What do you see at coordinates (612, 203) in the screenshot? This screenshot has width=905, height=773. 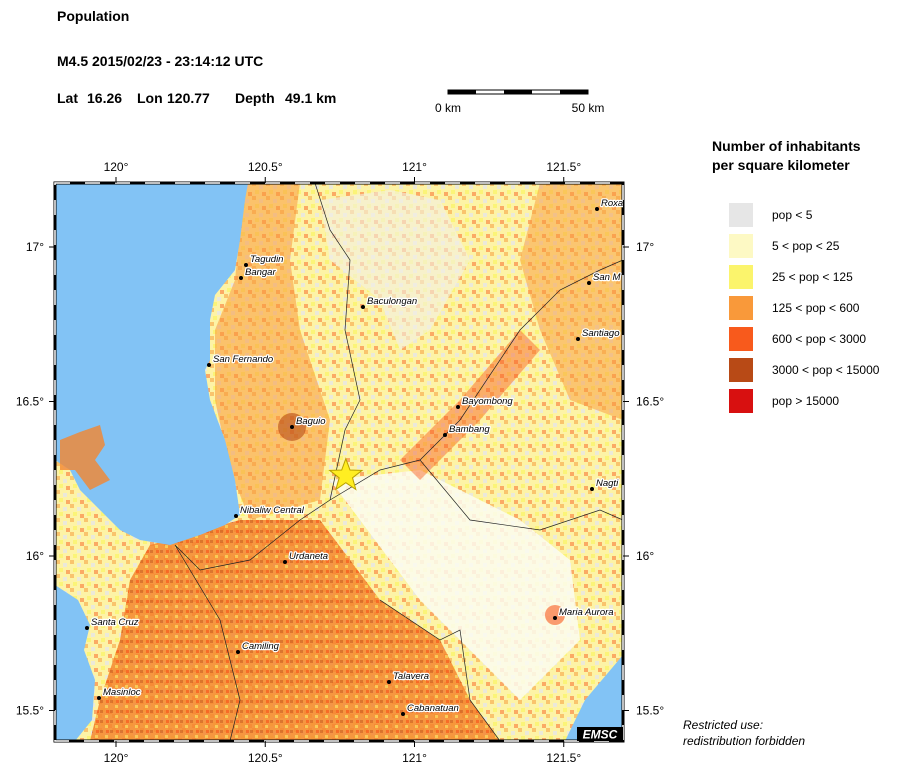 I see `city-label: Roxa` at bounding box center [612, 203].